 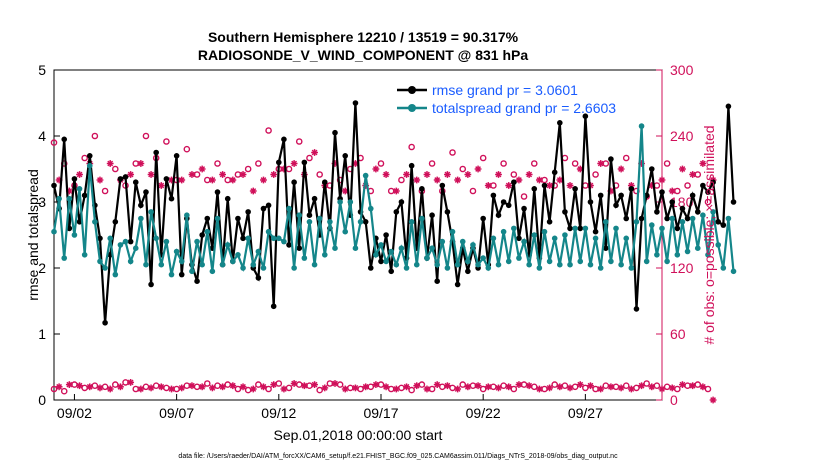 I want to click on x-tick-label: 09/17, so click(x=380, y=413).